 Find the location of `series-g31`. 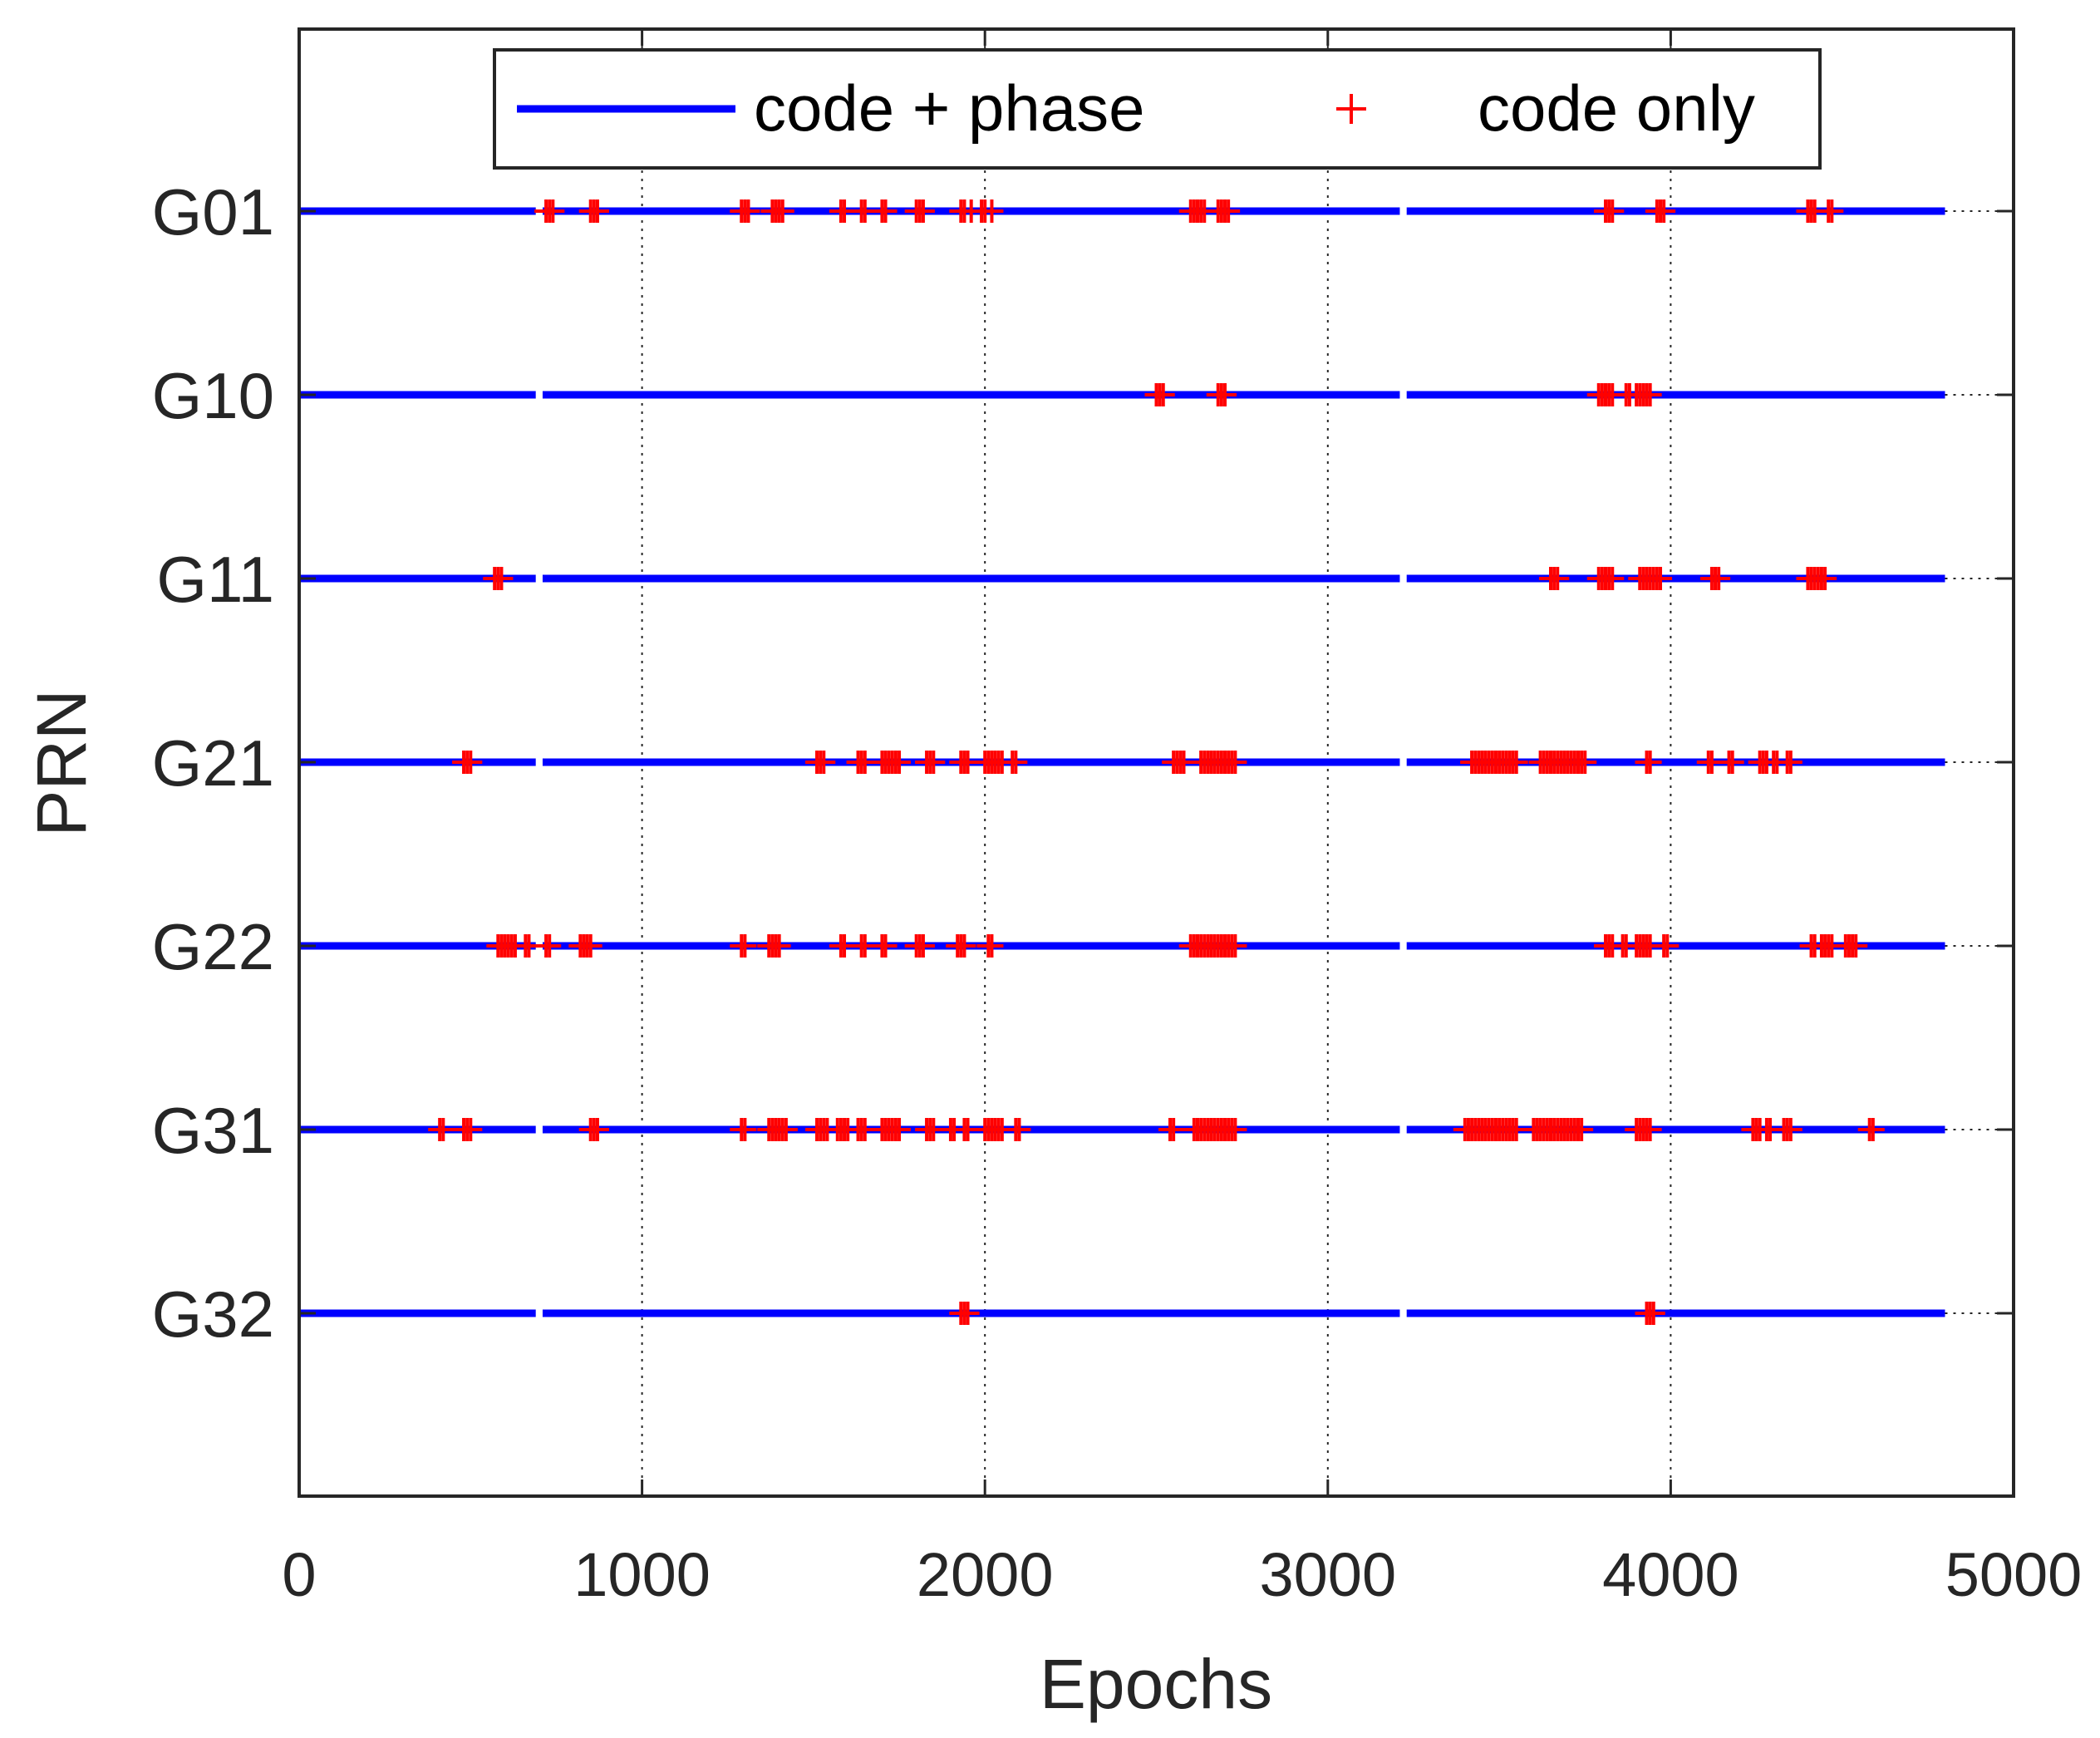

series-g31 is located at coordinates (1156, 1129).